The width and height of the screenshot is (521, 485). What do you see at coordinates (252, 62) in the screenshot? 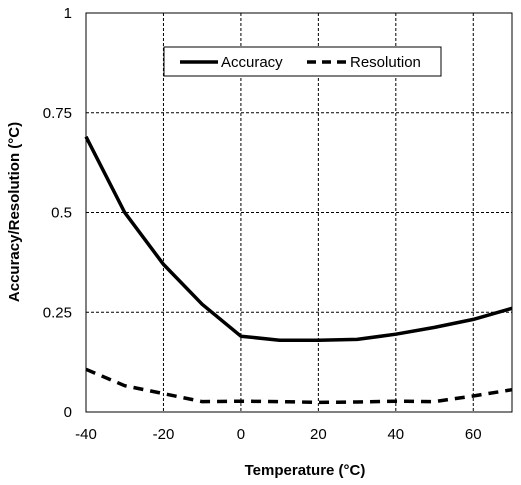
I see `legend-accuracy-label: Accuracy` at bounding box center [252, 62].